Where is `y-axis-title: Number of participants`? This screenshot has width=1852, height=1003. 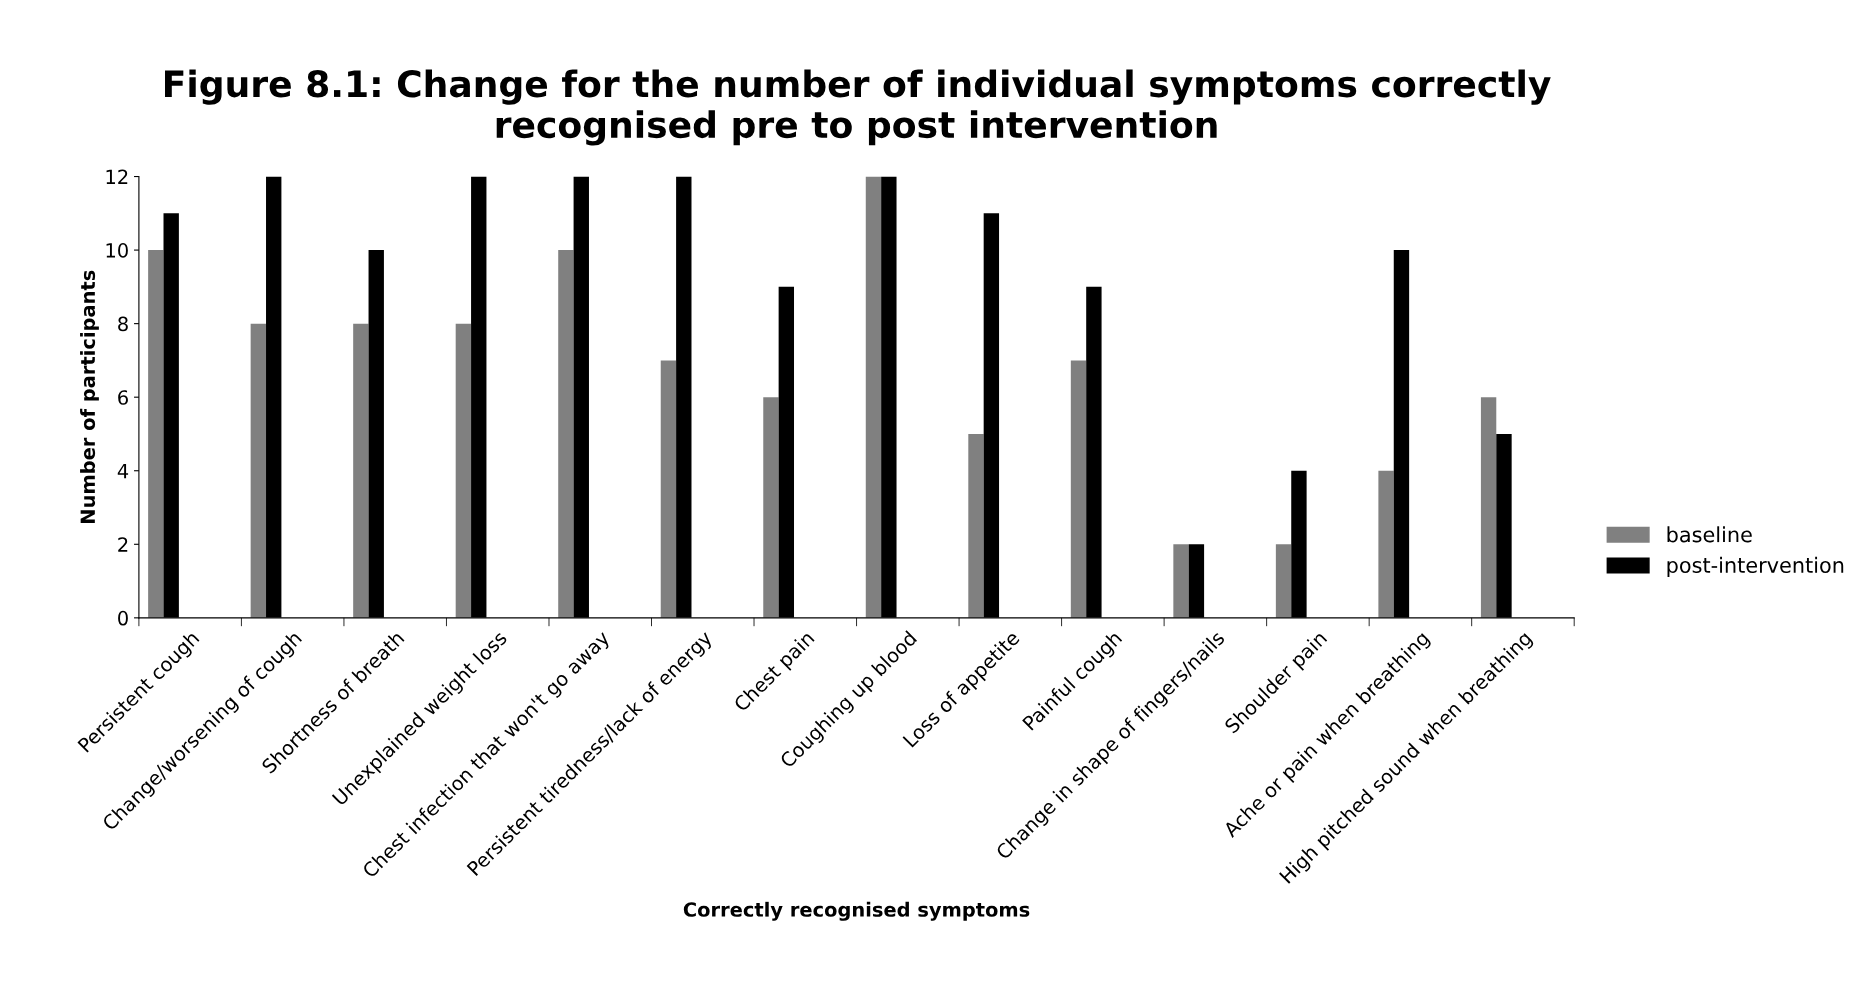 y-axis-title: Number of participants is located at coordinates (89, 396).